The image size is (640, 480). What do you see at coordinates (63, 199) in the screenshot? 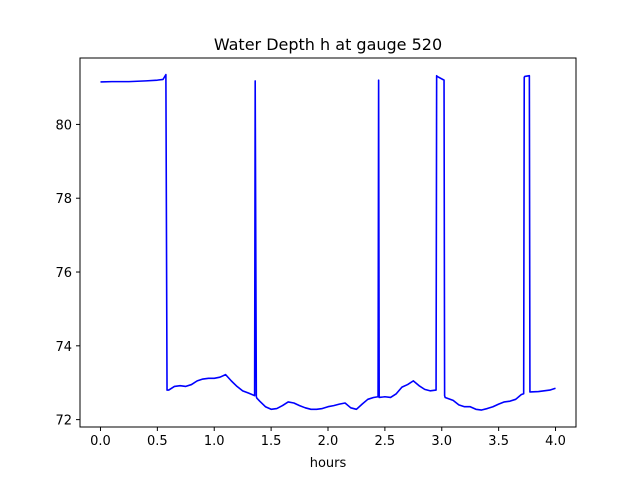
I see `y-tick-label: 78` at bounding box center [63, 199].